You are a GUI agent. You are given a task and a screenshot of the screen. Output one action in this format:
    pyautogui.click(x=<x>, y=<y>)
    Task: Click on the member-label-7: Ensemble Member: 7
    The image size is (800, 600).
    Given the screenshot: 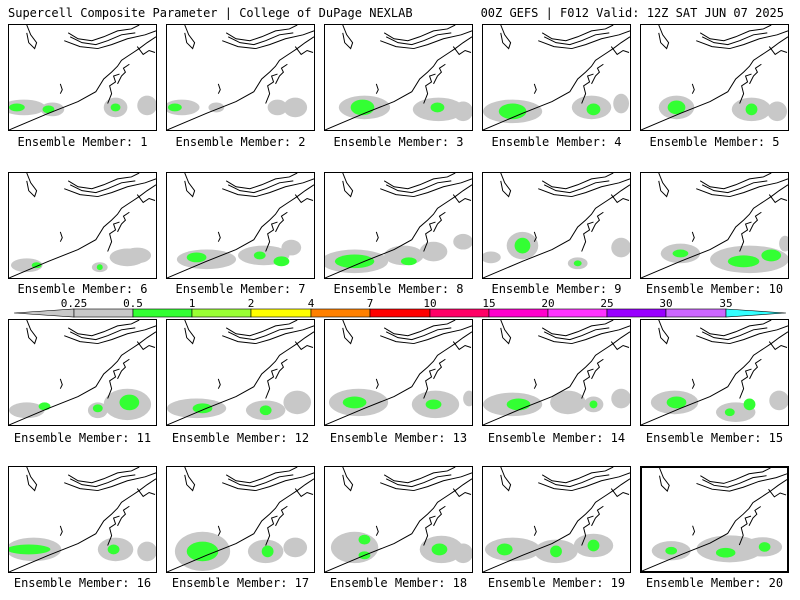 What is the action you would take?
    pyautogui.click(x=240, y=289)
    